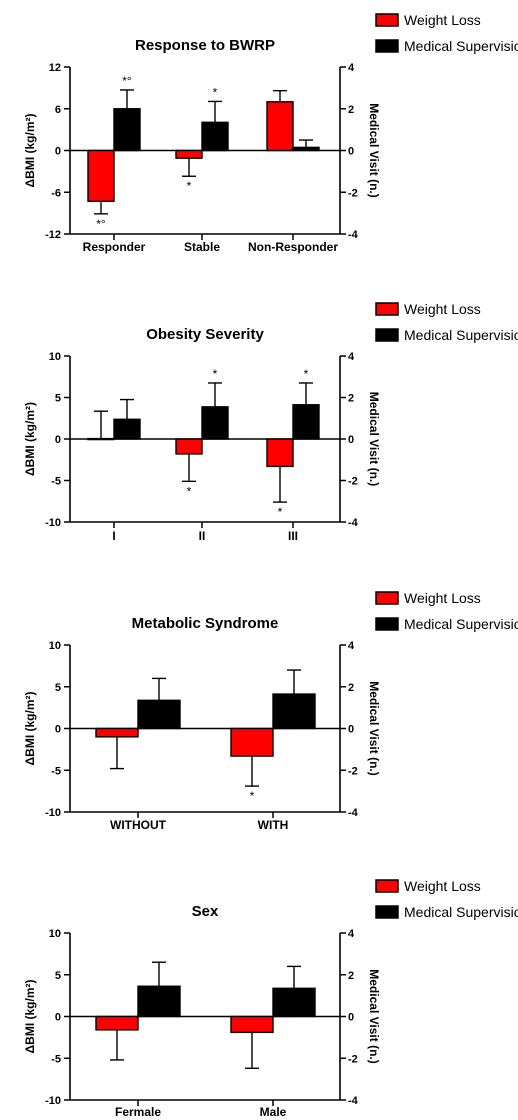 The width and height of the screenshot is (518, 1120). Describe the element at coordinates (202, 536) in the screenshot. I see `x-tick-label: II` at that location.